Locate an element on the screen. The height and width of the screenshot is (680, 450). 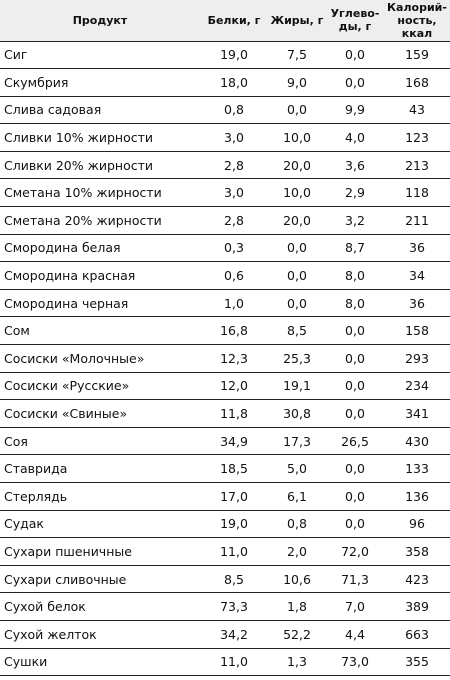
cell-fat: 0,8 is located at coordinates (297, 524).